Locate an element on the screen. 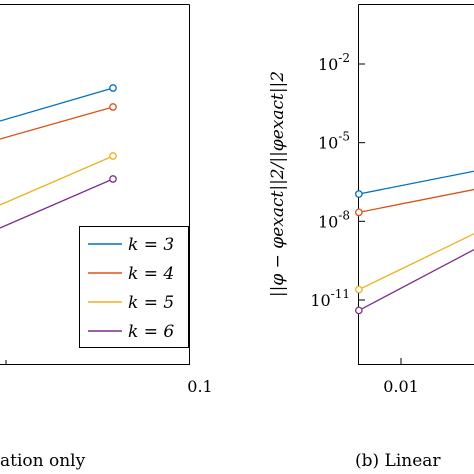 The width and height of the screenshot is (474, 474). right-series-group is located at coordinates (414, 242).